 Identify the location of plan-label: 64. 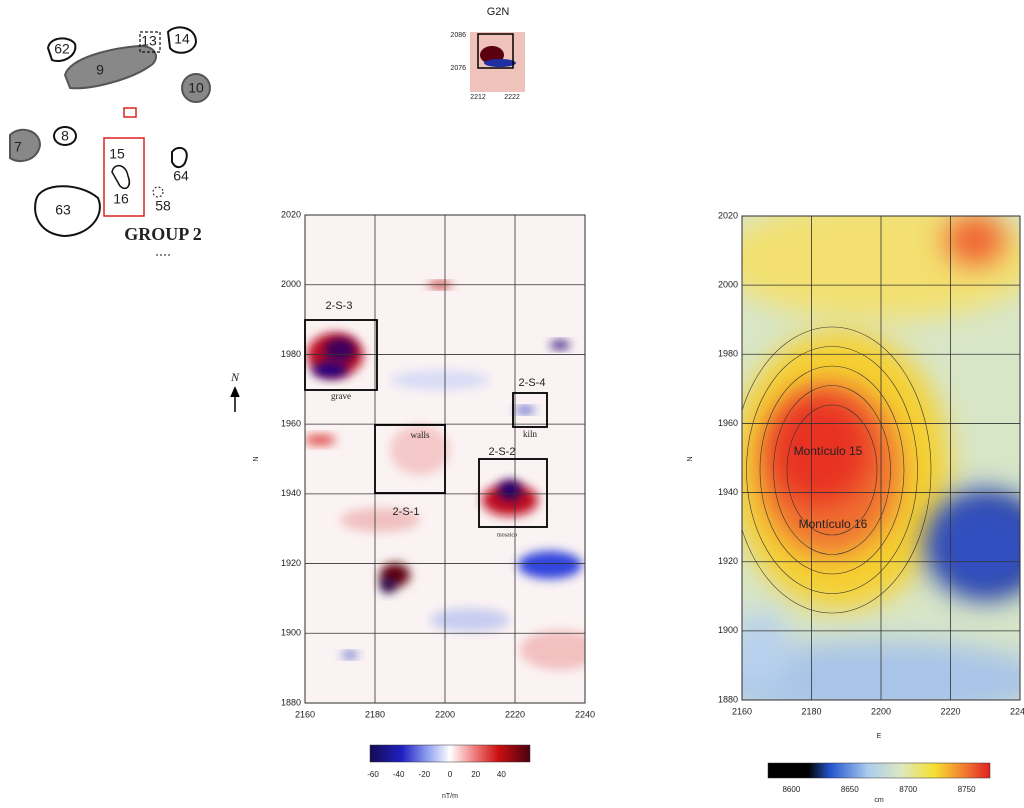
(181, 176).